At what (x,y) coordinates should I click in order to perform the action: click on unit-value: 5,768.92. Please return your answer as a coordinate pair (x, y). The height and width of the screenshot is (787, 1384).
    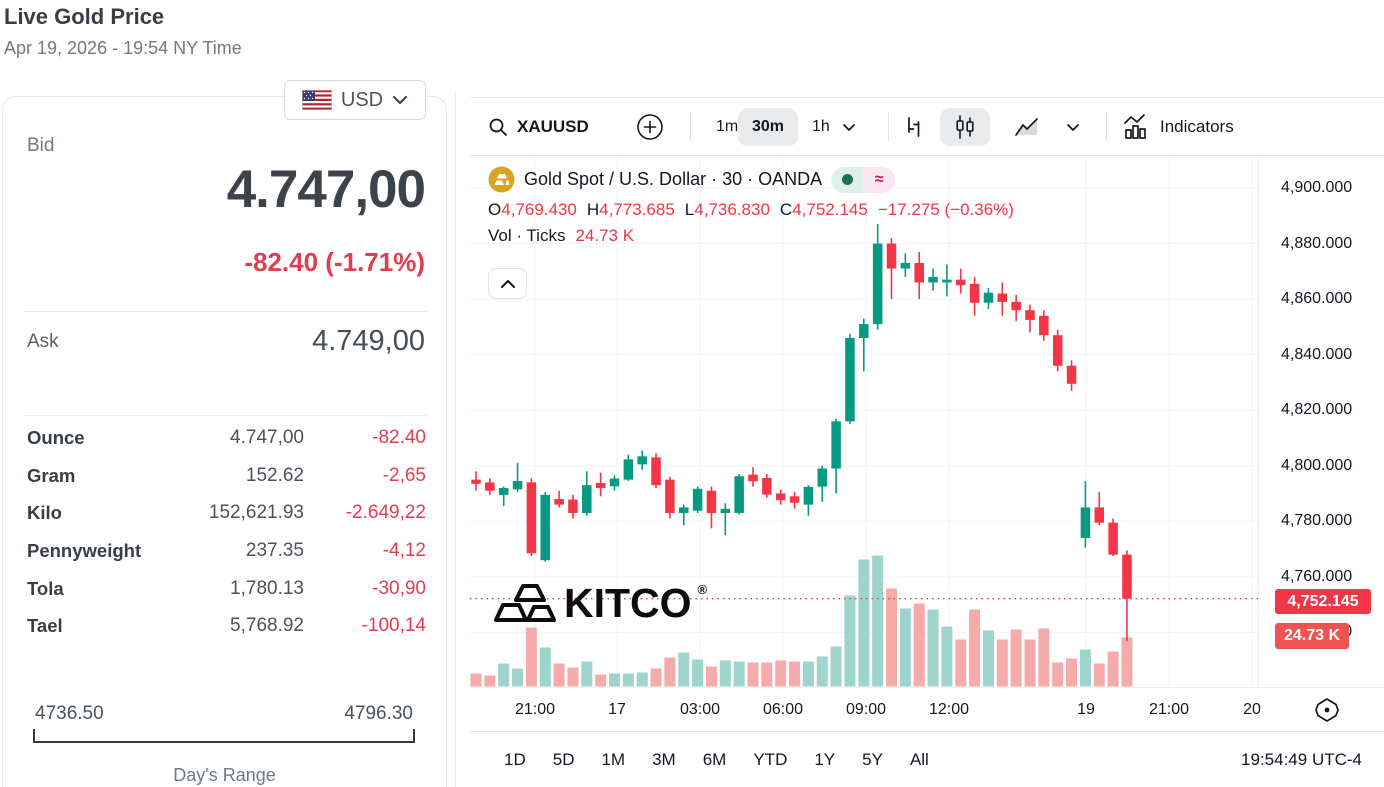
    Looking at the image, I should click on (267, 626).